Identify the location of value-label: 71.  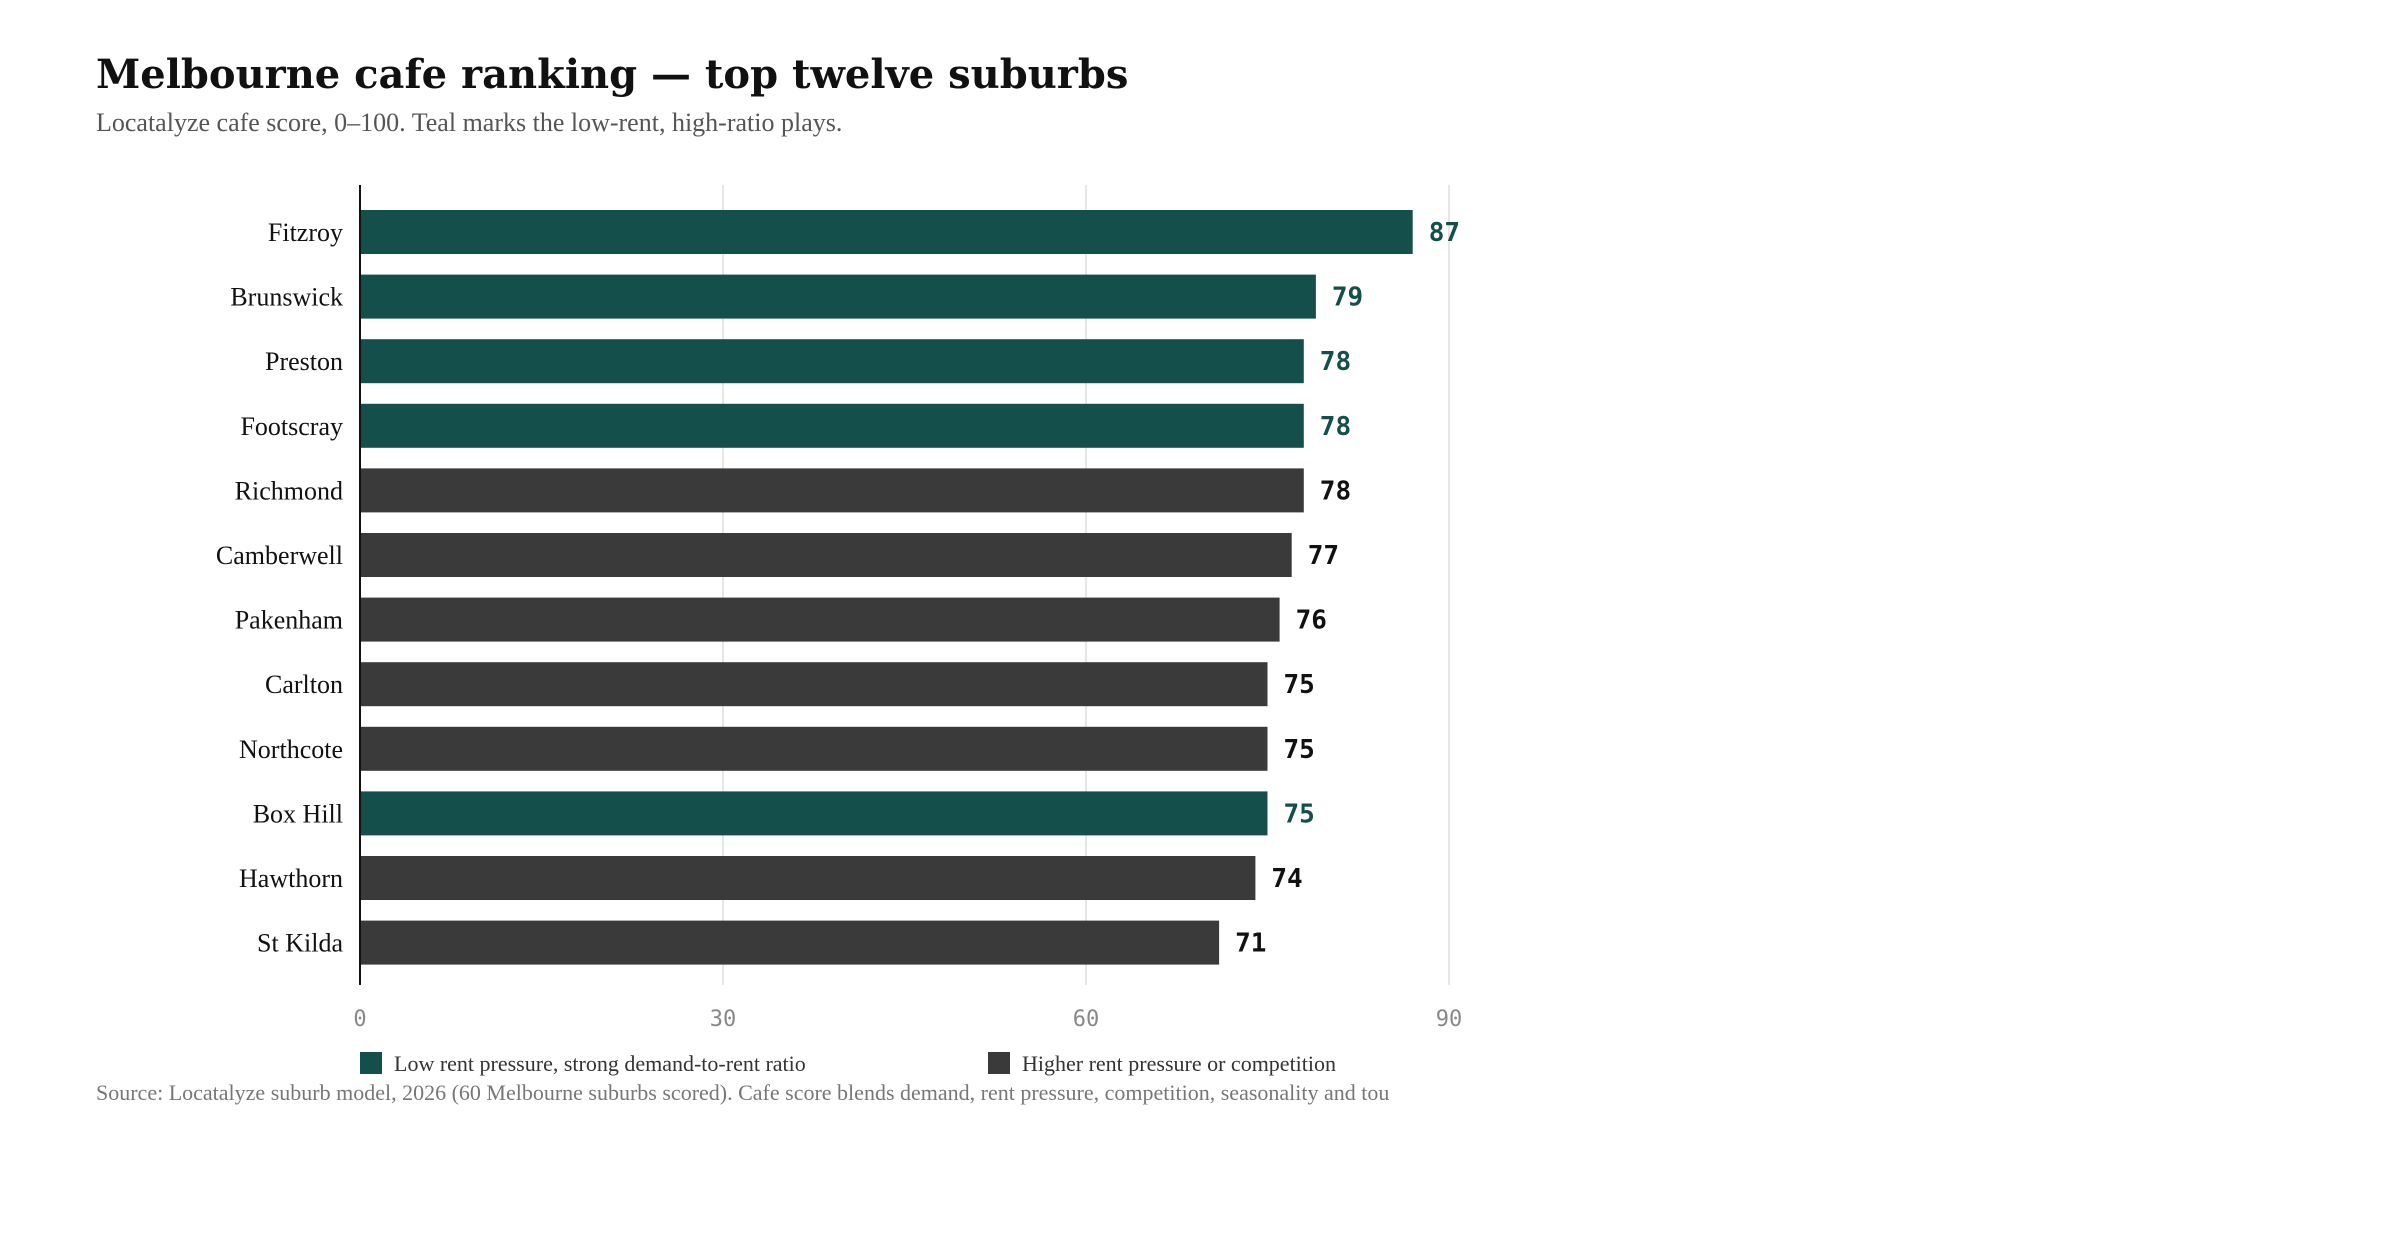
(1250, 944).